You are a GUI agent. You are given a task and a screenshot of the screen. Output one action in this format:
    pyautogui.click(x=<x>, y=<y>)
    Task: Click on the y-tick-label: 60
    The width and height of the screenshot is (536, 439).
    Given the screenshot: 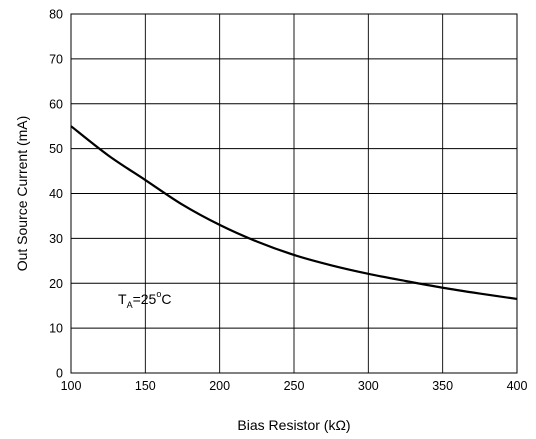 What is the action you would take?
    pyautogui.click(x=56, y=104)
    